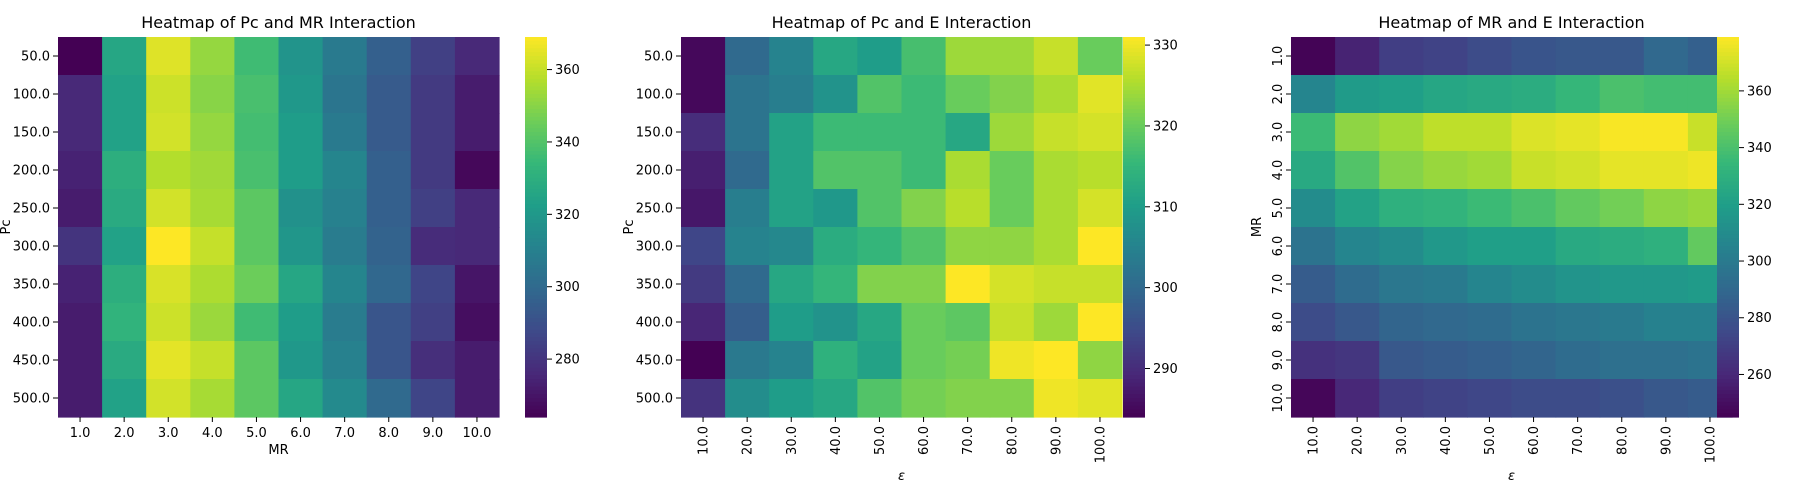 The width and height of the screenshot is (1800, 500). What do you see at coordinates (654, 285) in the screenshot?
I see `y-tick-label: 350.0` at bounding box center [654, 285].